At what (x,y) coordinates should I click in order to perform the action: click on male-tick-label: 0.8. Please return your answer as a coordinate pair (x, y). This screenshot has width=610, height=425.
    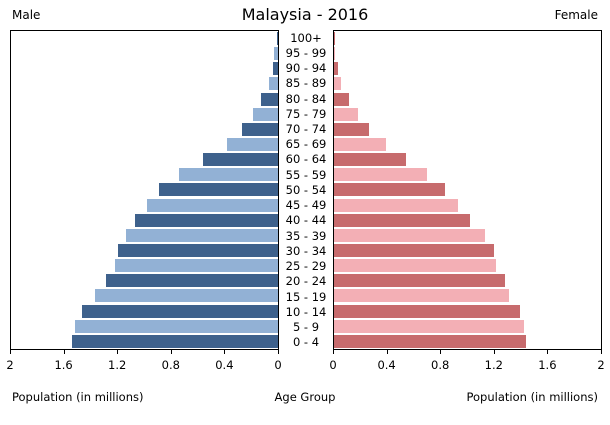
    Looking at the image, I should click on (170, 365).